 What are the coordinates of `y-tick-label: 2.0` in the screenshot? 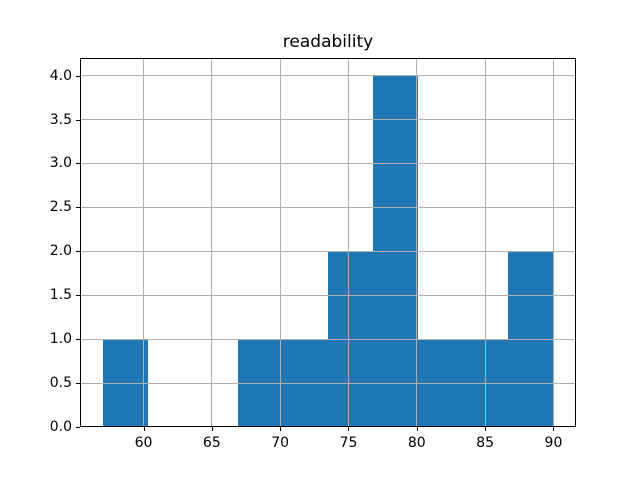 It's located at (60, 251).